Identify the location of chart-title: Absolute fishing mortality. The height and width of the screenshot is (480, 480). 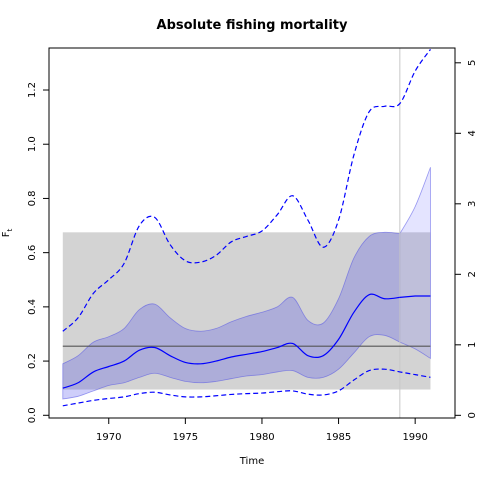
(252, 25).